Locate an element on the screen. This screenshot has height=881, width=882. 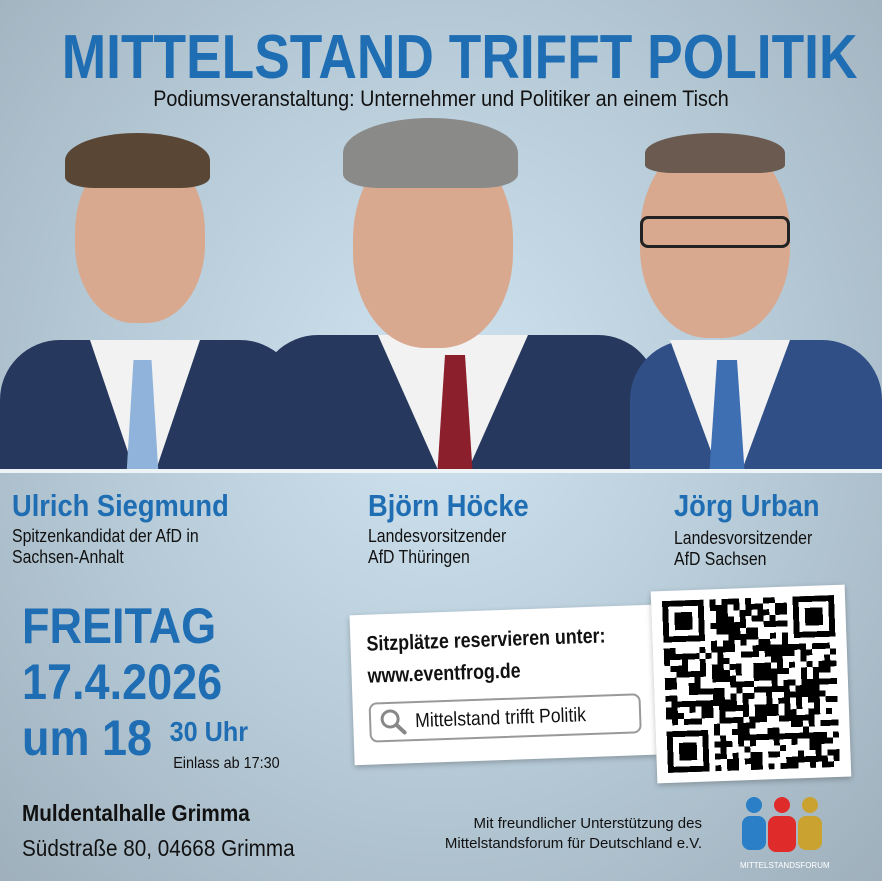
search-text: Mittelstand trifft Politik is located at coordinates (500, 717).